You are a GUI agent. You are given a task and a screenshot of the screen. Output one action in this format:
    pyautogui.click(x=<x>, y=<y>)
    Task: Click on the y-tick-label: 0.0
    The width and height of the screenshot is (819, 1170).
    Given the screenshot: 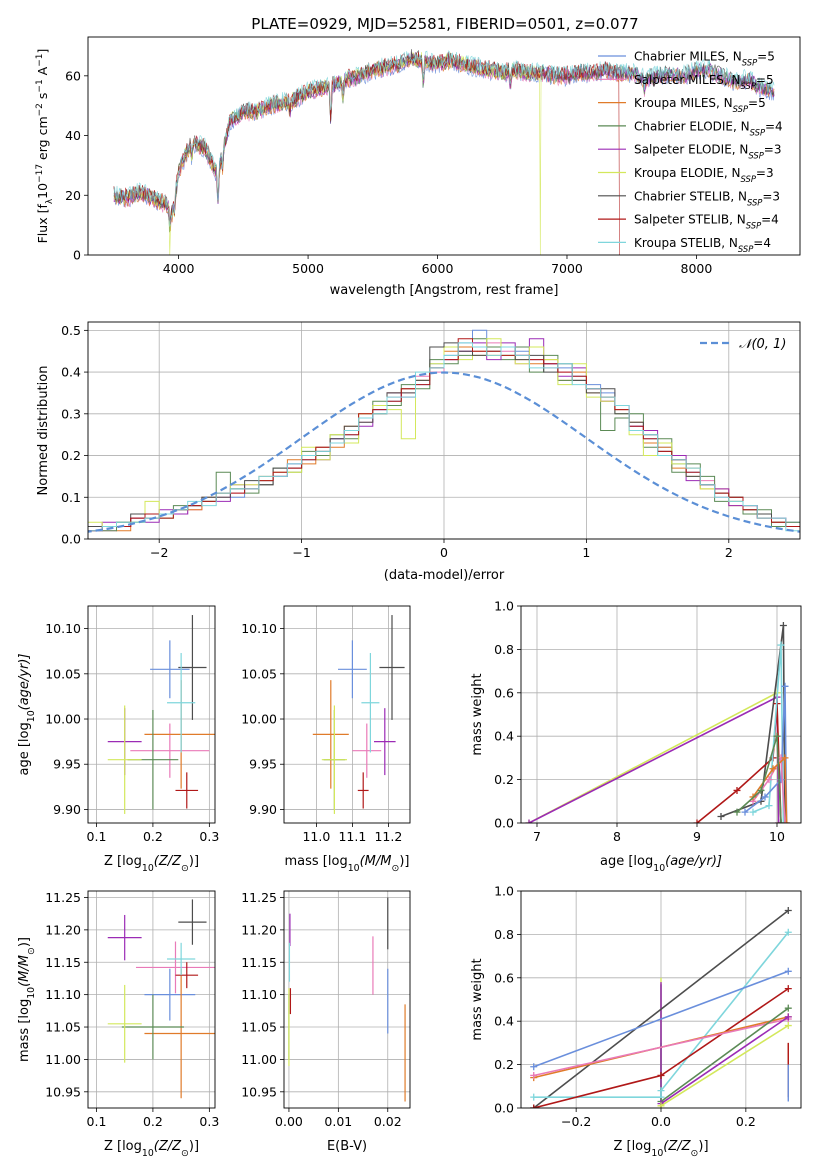 What is the action you would take?
    pyautogui.click(x=71, y=539)
    